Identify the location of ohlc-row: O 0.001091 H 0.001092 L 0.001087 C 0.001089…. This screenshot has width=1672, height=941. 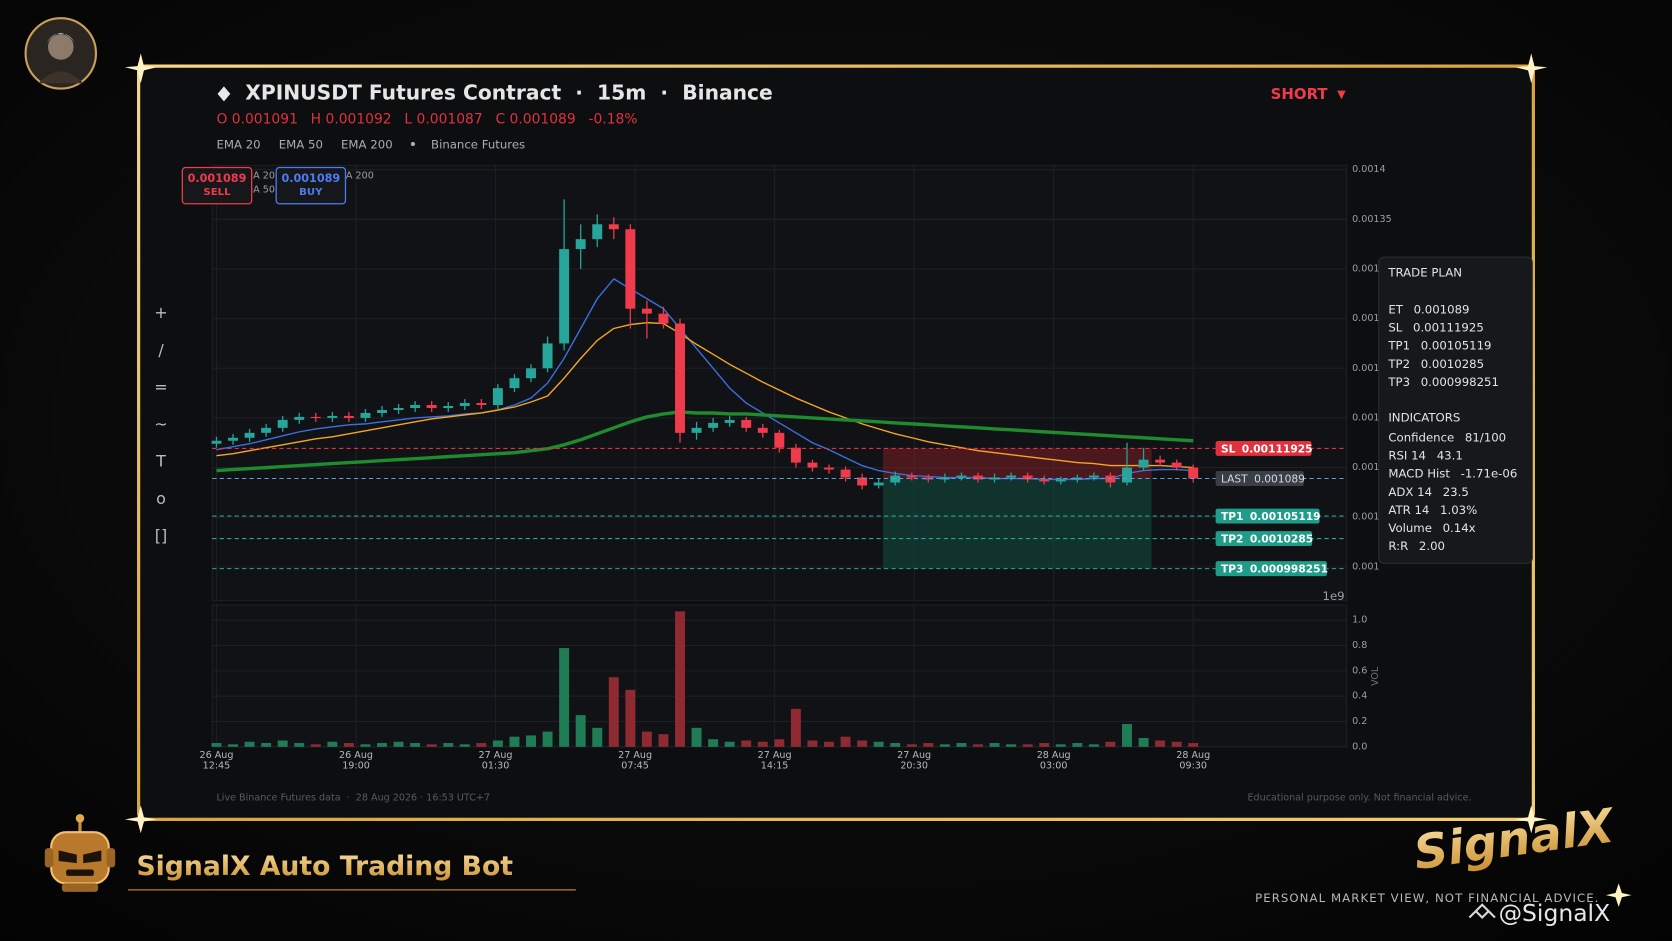
(426, 119).